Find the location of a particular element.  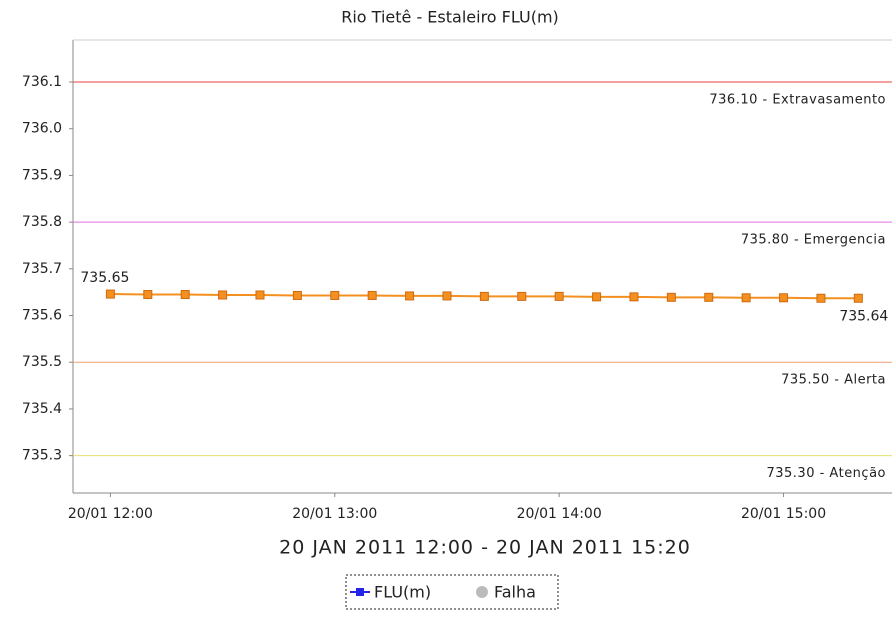

y-tick-label: 735.9 is located at coordinates (42, 175).